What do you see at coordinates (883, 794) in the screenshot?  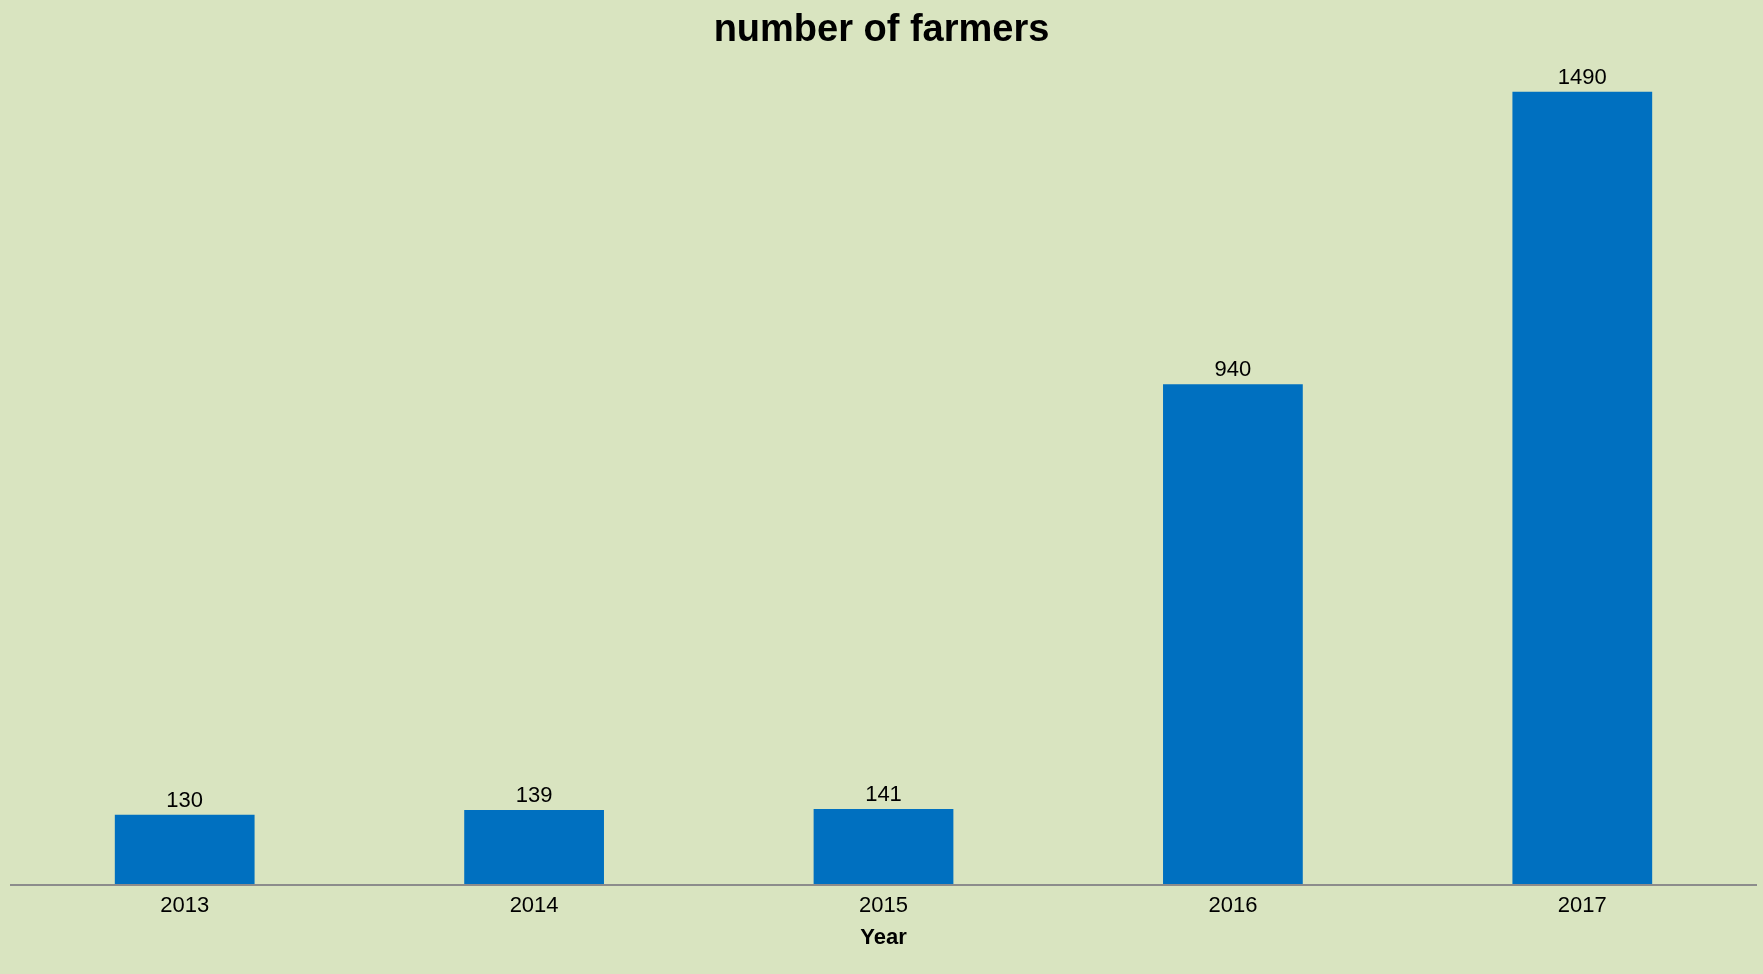 I see `data-label: 141` at bounding box center [883, 794].